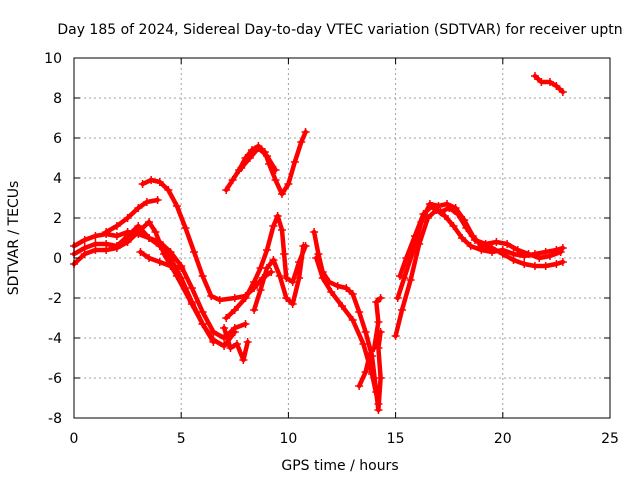  I want to click on y-tick-label: 8, so click(57, 99).